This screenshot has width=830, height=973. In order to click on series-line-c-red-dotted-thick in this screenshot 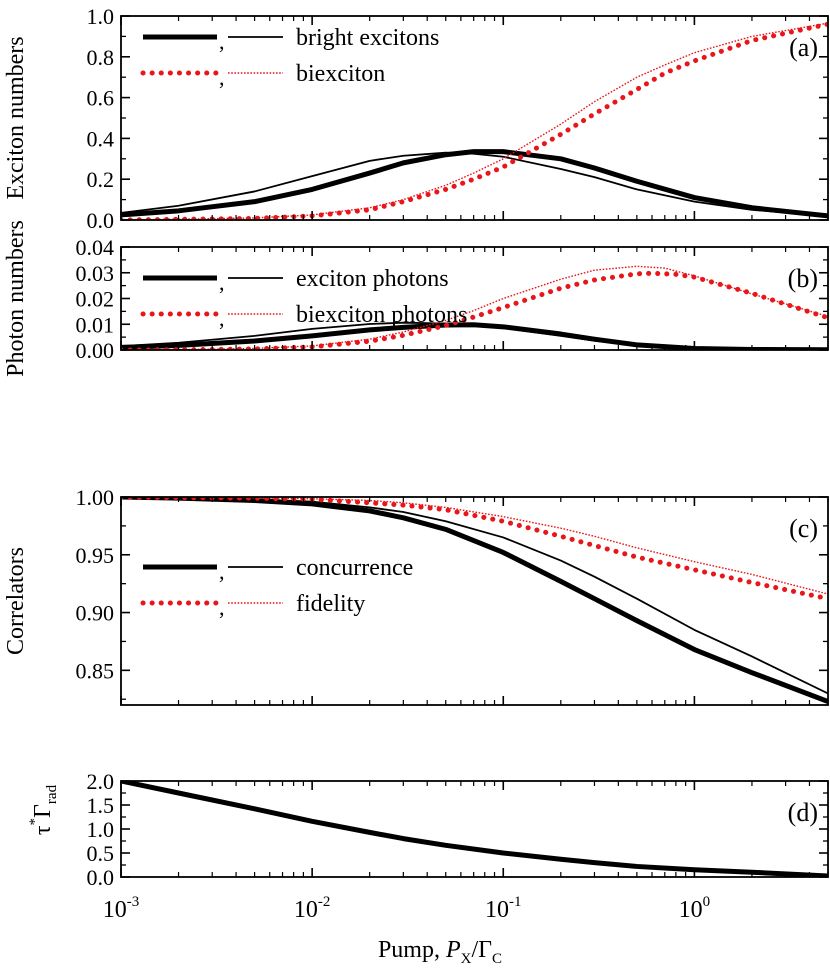, I will do `click(474, 549)`.